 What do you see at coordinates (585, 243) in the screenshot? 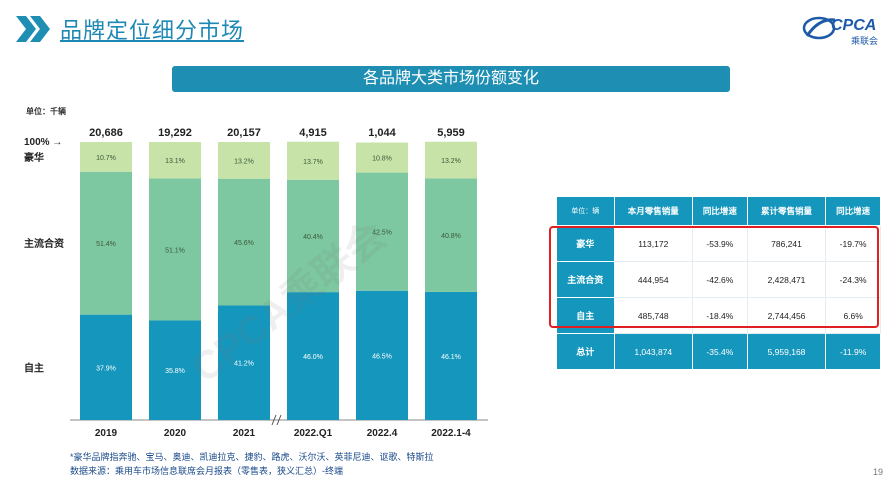
I see `row-label: 豪华` at bounding box center [585, 243].